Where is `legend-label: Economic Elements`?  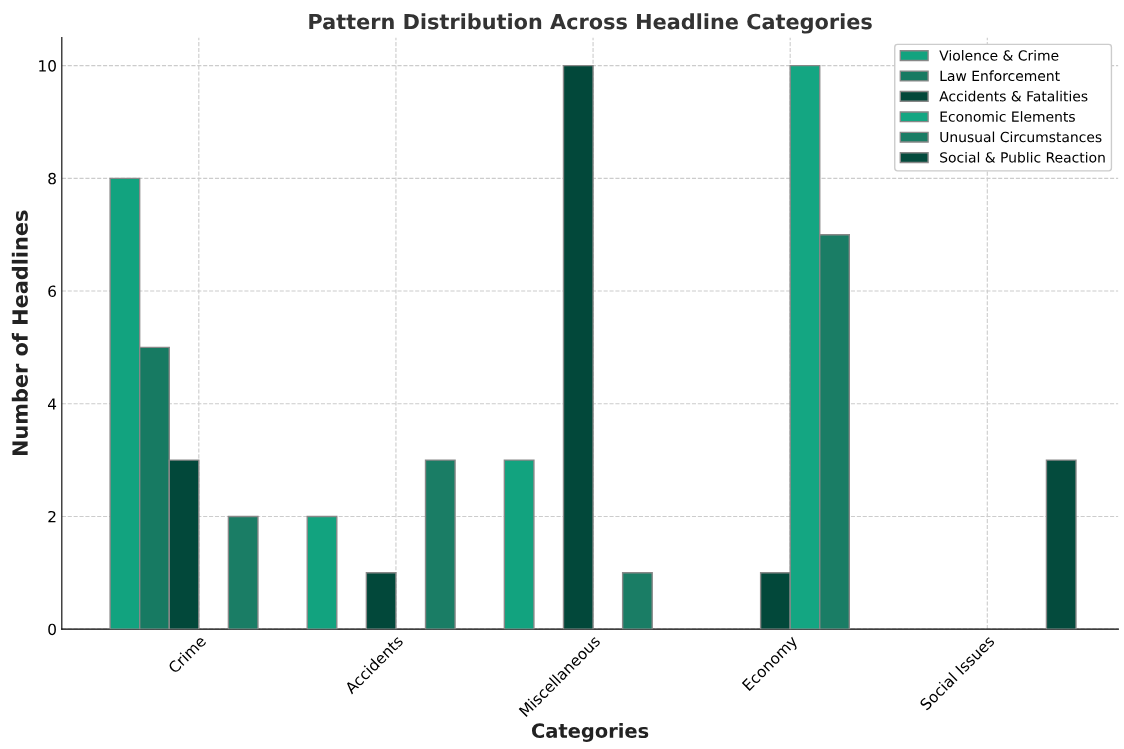
legend-label: Economic Elements is located at coordinates (1007, 116).